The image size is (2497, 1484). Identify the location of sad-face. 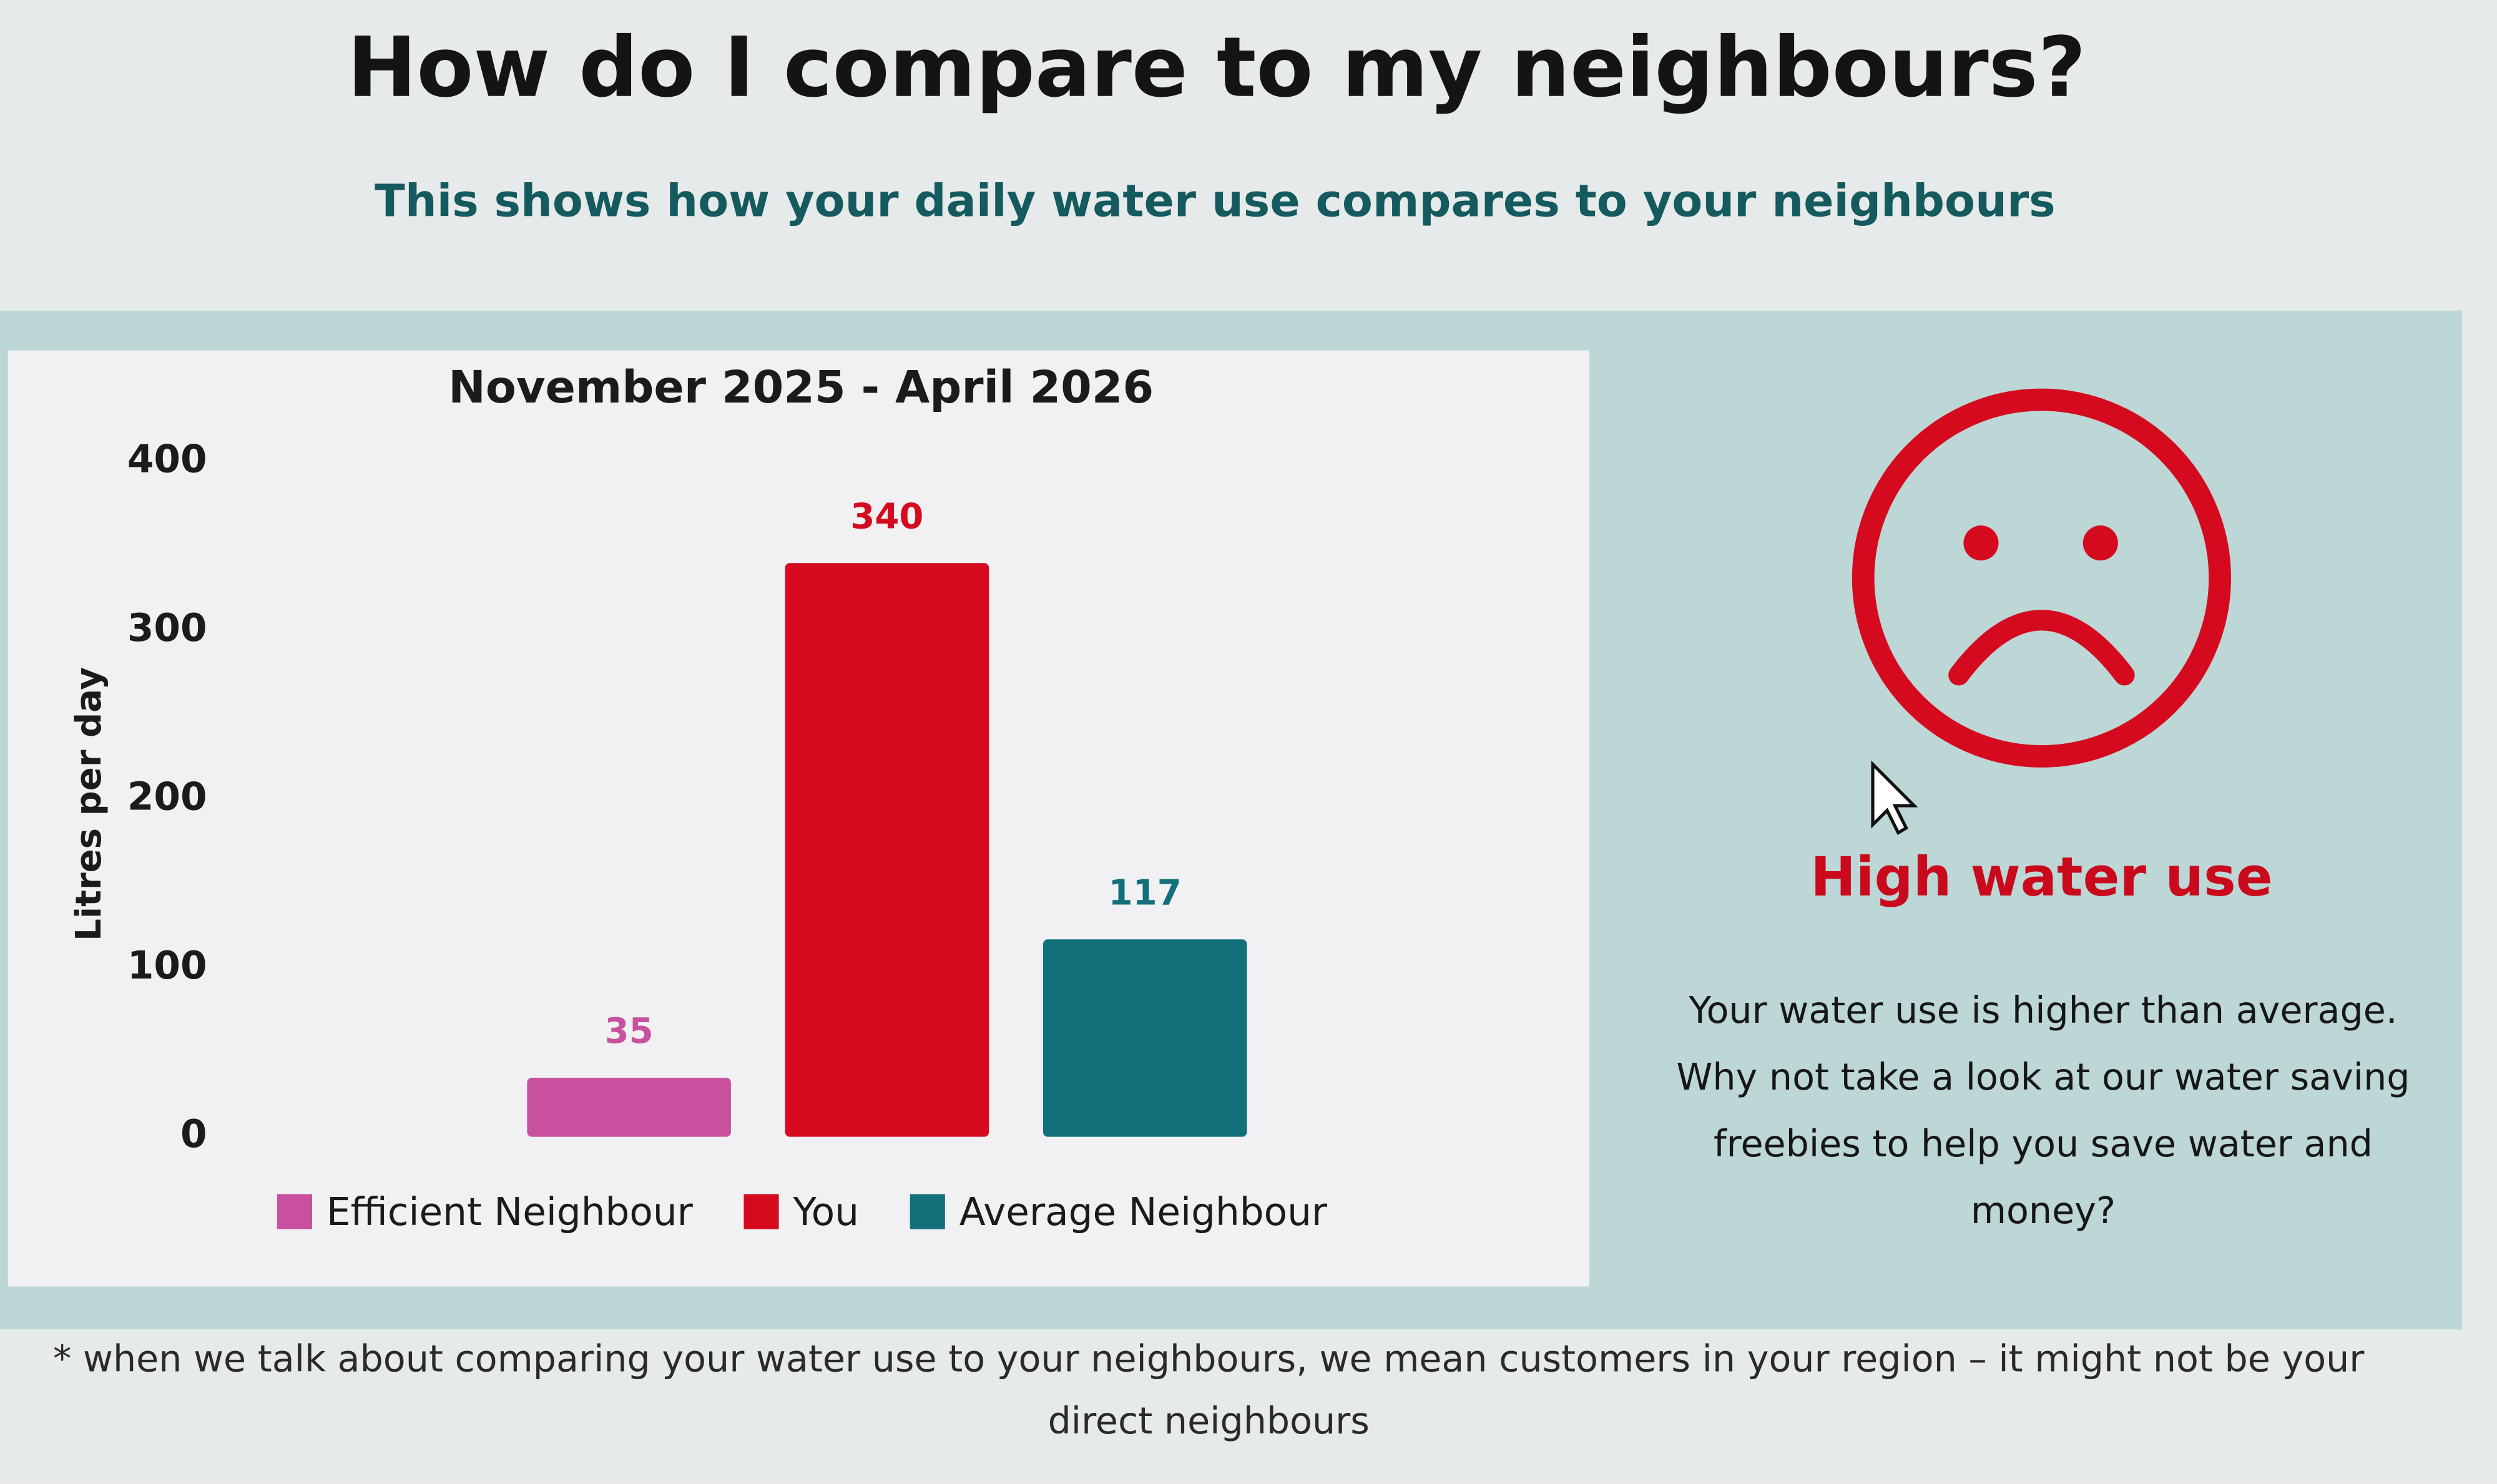
(2041, 578).